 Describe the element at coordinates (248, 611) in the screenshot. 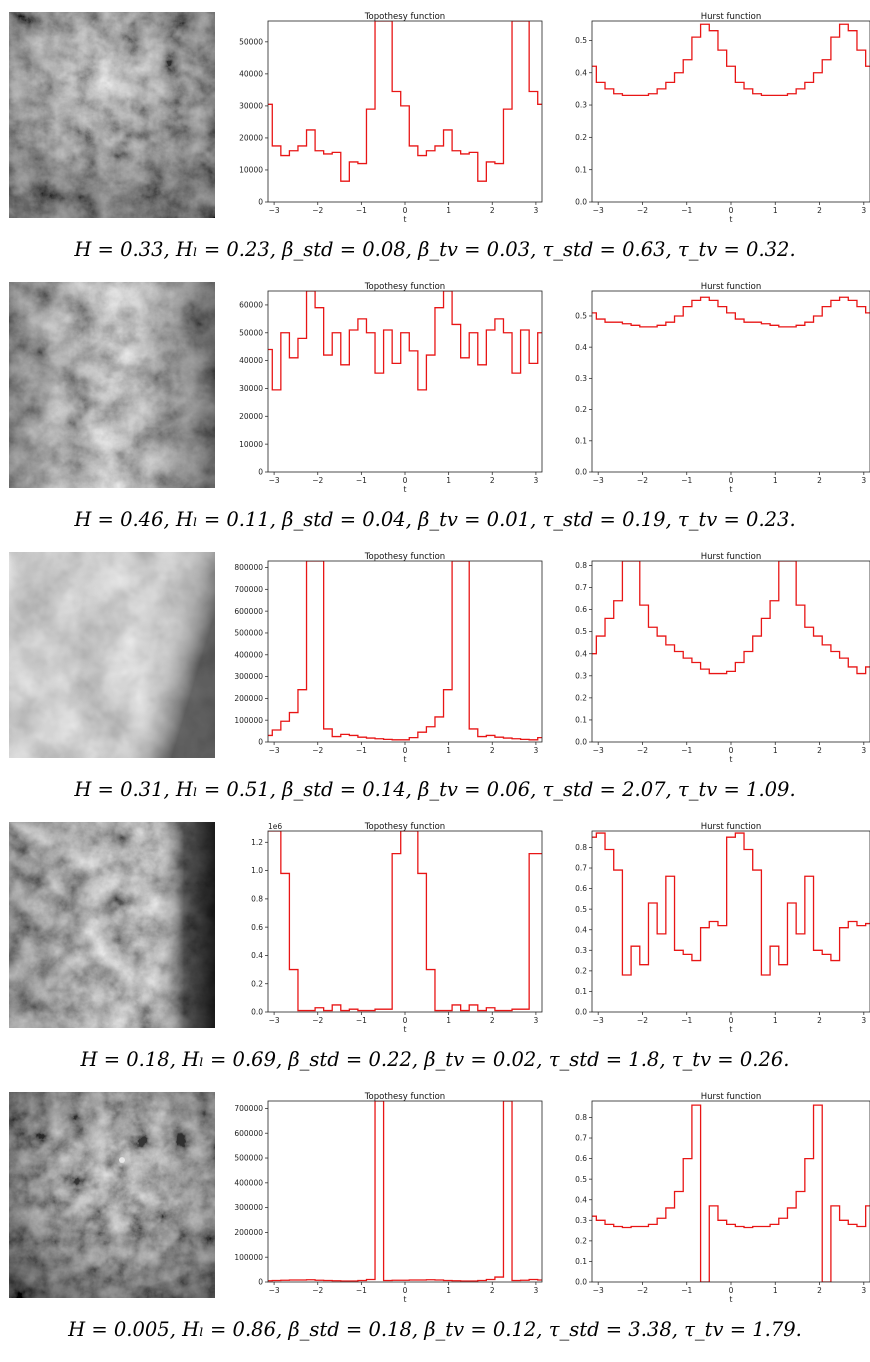

I see `y-tick-label: 600000` at that location.